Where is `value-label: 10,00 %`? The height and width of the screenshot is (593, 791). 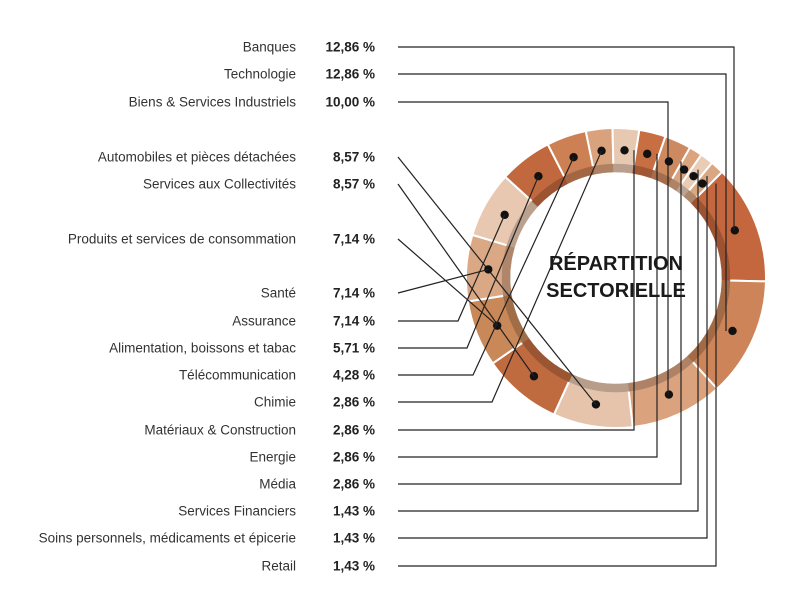 value-label: 10,00 % is located at coordinates (350, 102).